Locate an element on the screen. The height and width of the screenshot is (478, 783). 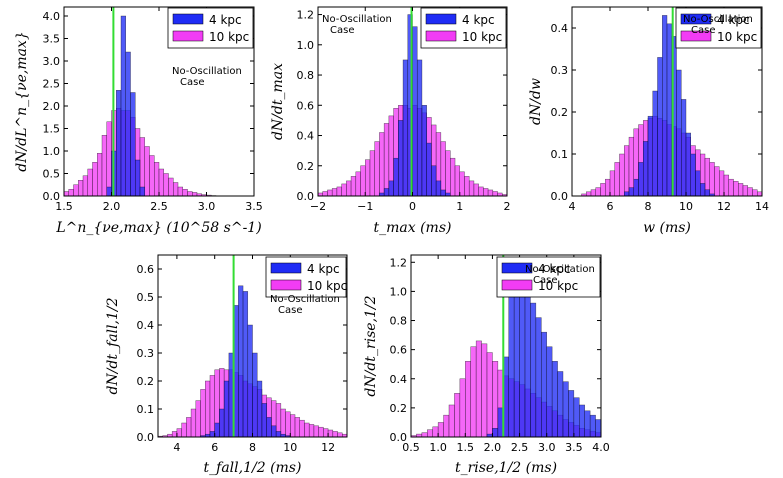
x-tick-label: 0 is located at coordinates (412, 206).